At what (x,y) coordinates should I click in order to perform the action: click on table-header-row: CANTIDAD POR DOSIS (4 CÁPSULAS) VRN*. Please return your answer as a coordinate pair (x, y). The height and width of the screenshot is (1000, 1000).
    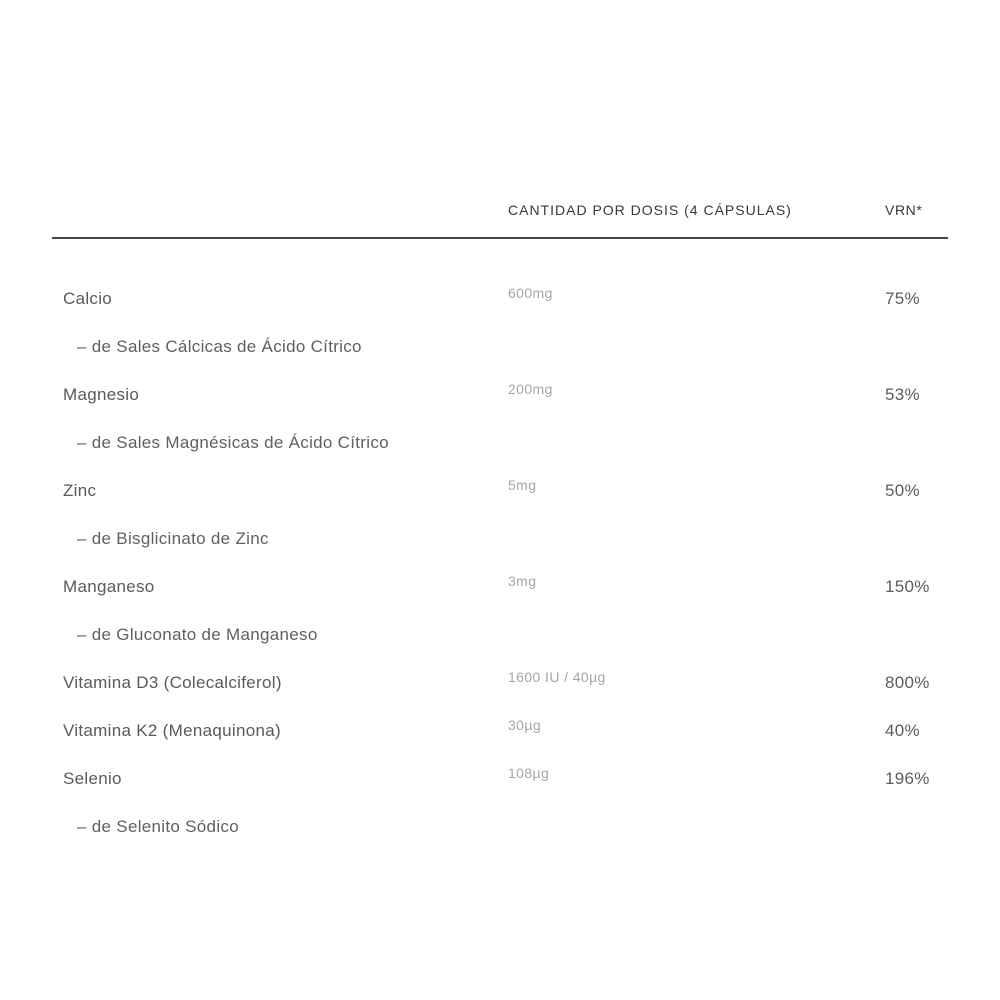
    Looking at the image, I should click on (500, 218).